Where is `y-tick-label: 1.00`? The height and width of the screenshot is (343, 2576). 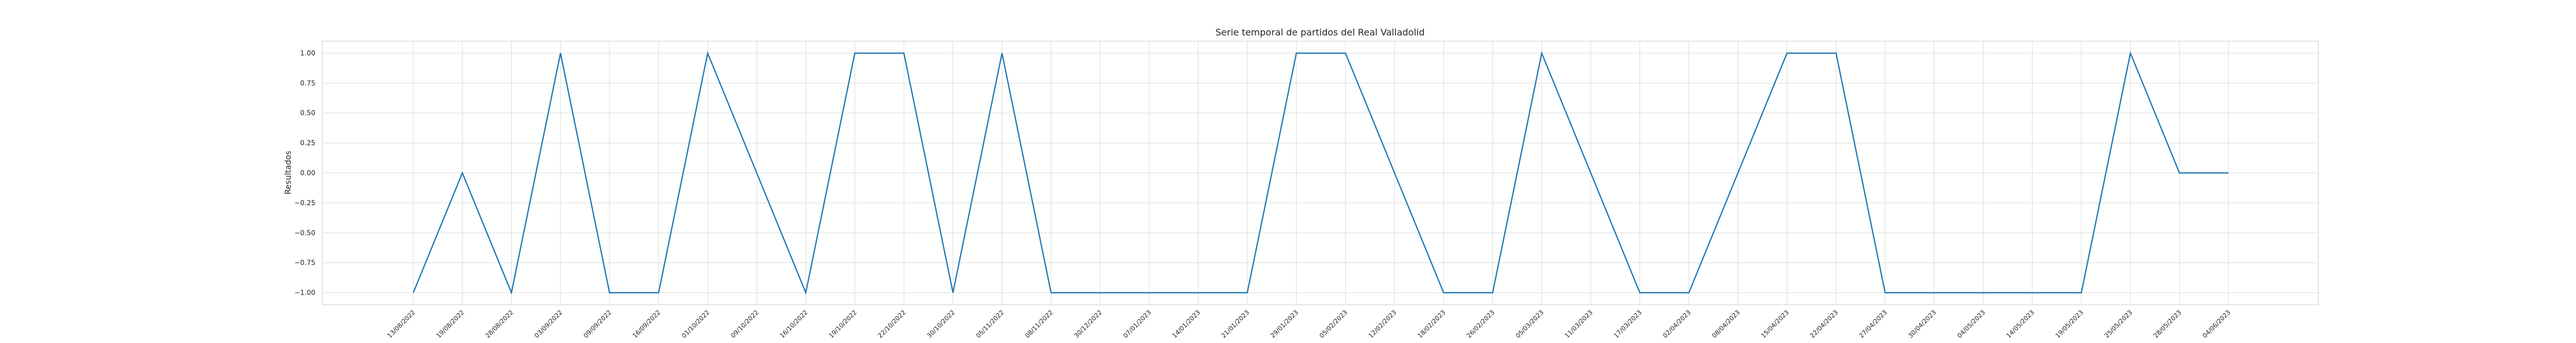 y-tick-label: 1.00 is located at coordinates (307, 53).